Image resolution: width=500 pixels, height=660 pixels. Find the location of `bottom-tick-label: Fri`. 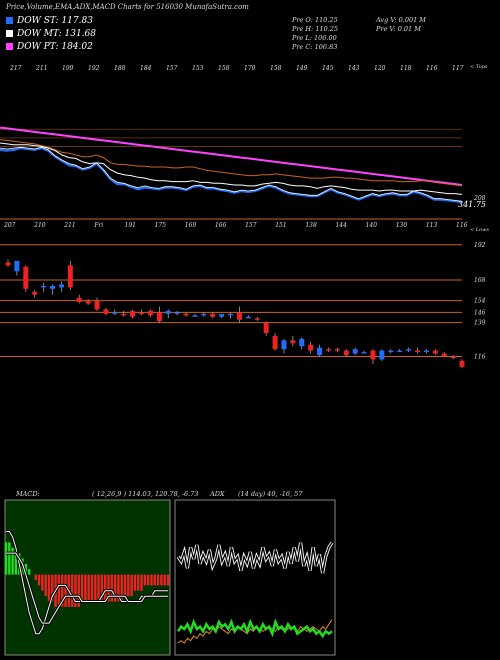

bottom-tick-label: Fri is located at coordinates (98, 225).